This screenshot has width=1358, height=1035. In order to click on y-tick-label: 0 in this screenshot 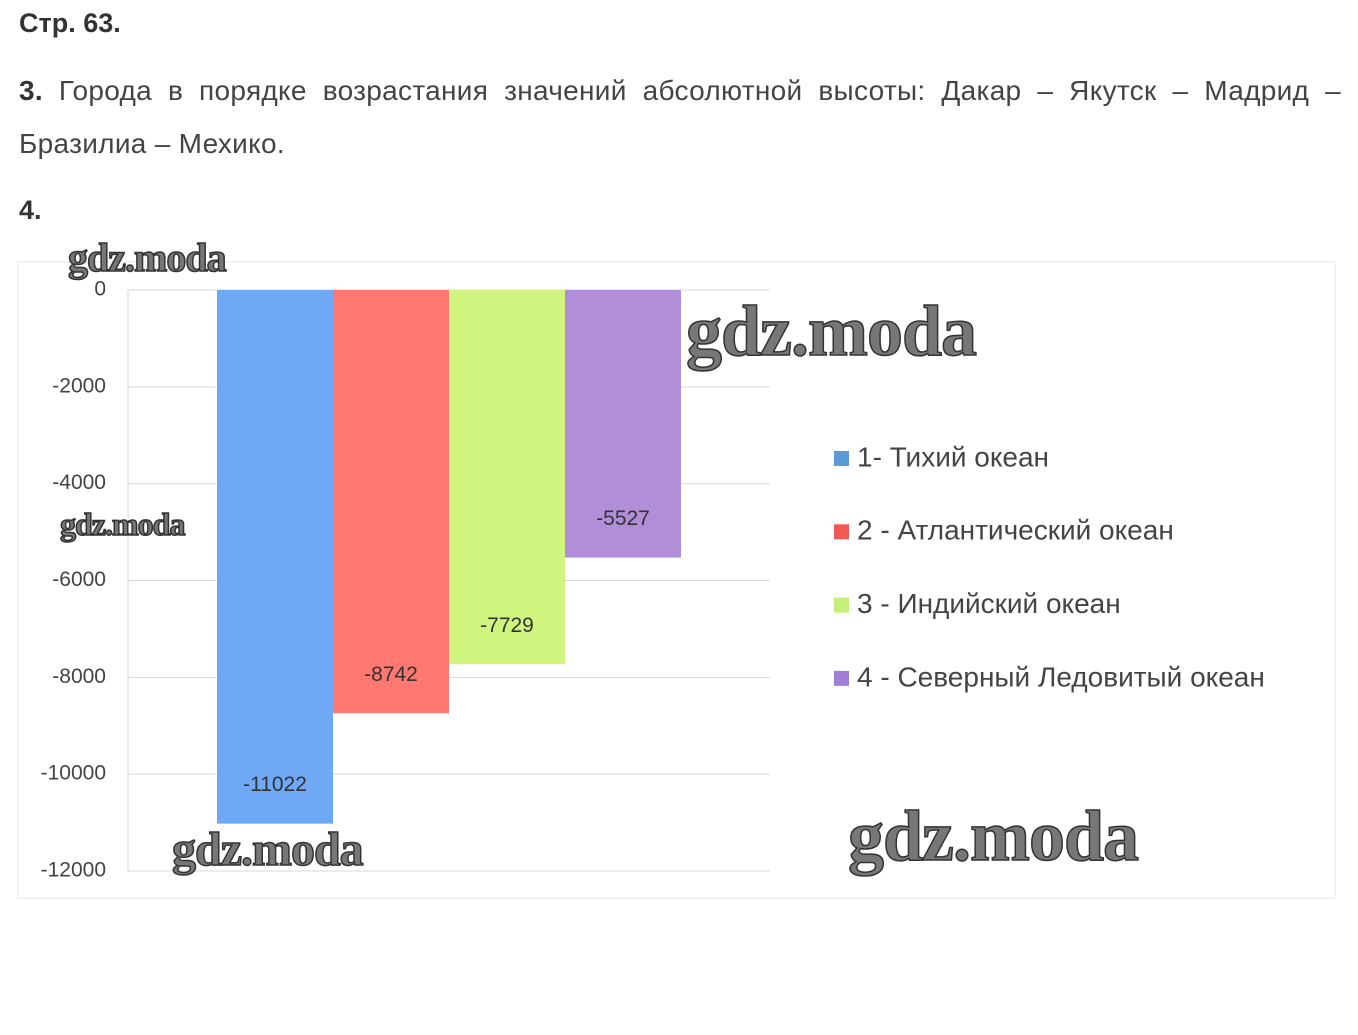, I will do `click(100, 289)`.